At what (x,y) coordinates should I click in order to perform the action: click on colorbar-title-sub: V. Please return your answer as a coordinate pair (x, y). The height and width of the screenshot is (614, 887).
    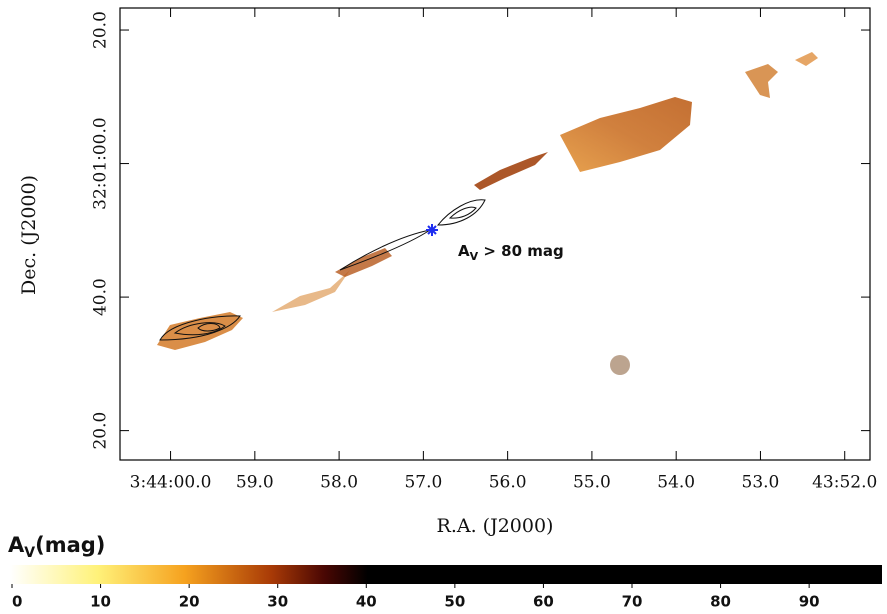
    Looking at the image, I should click on (29, 553).